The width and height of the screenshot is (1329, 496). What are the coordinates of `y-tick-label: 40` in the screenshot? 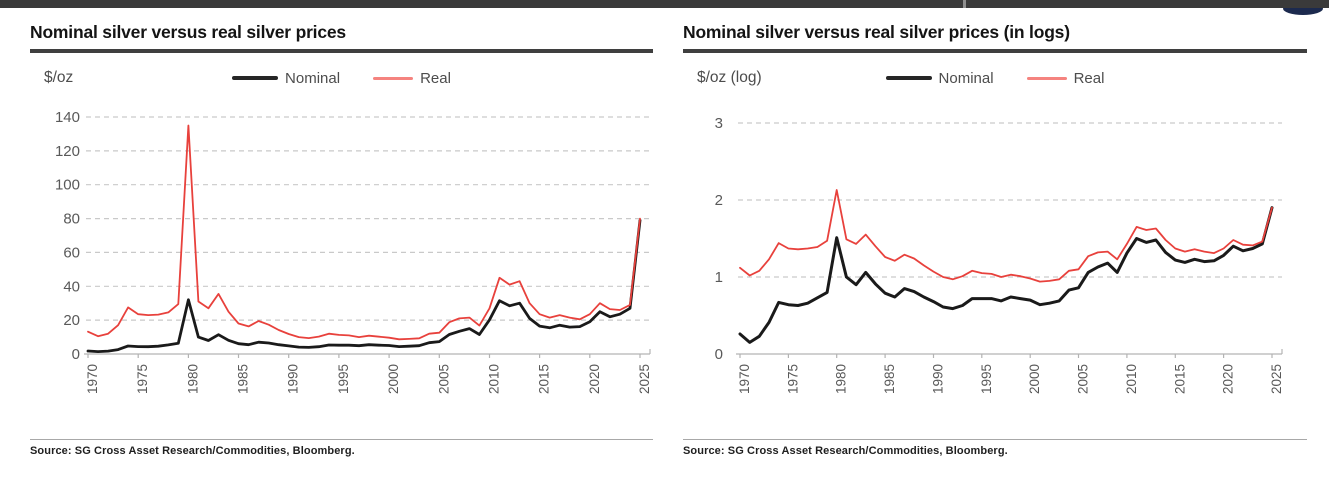 It's located at (71, 286).